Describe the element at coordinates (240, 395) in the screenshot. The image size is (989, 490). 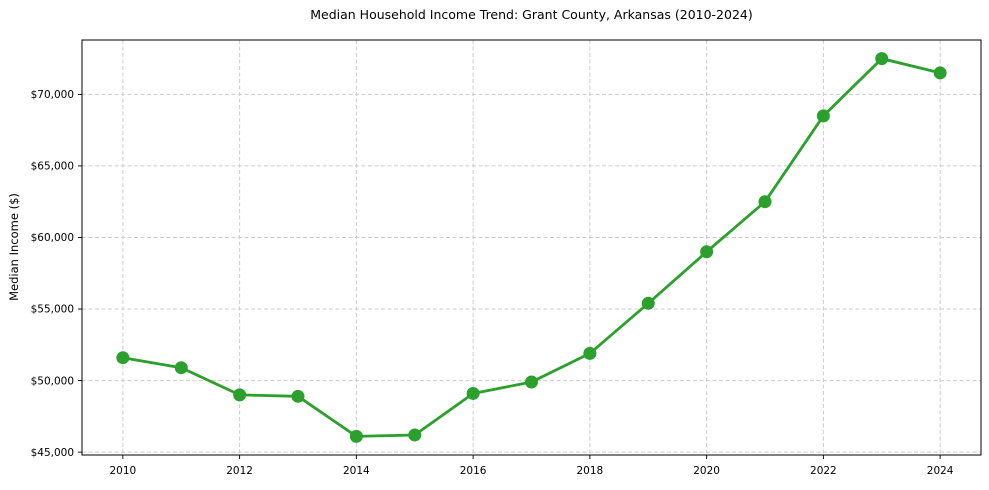
I see `data-point-2012` at that location.